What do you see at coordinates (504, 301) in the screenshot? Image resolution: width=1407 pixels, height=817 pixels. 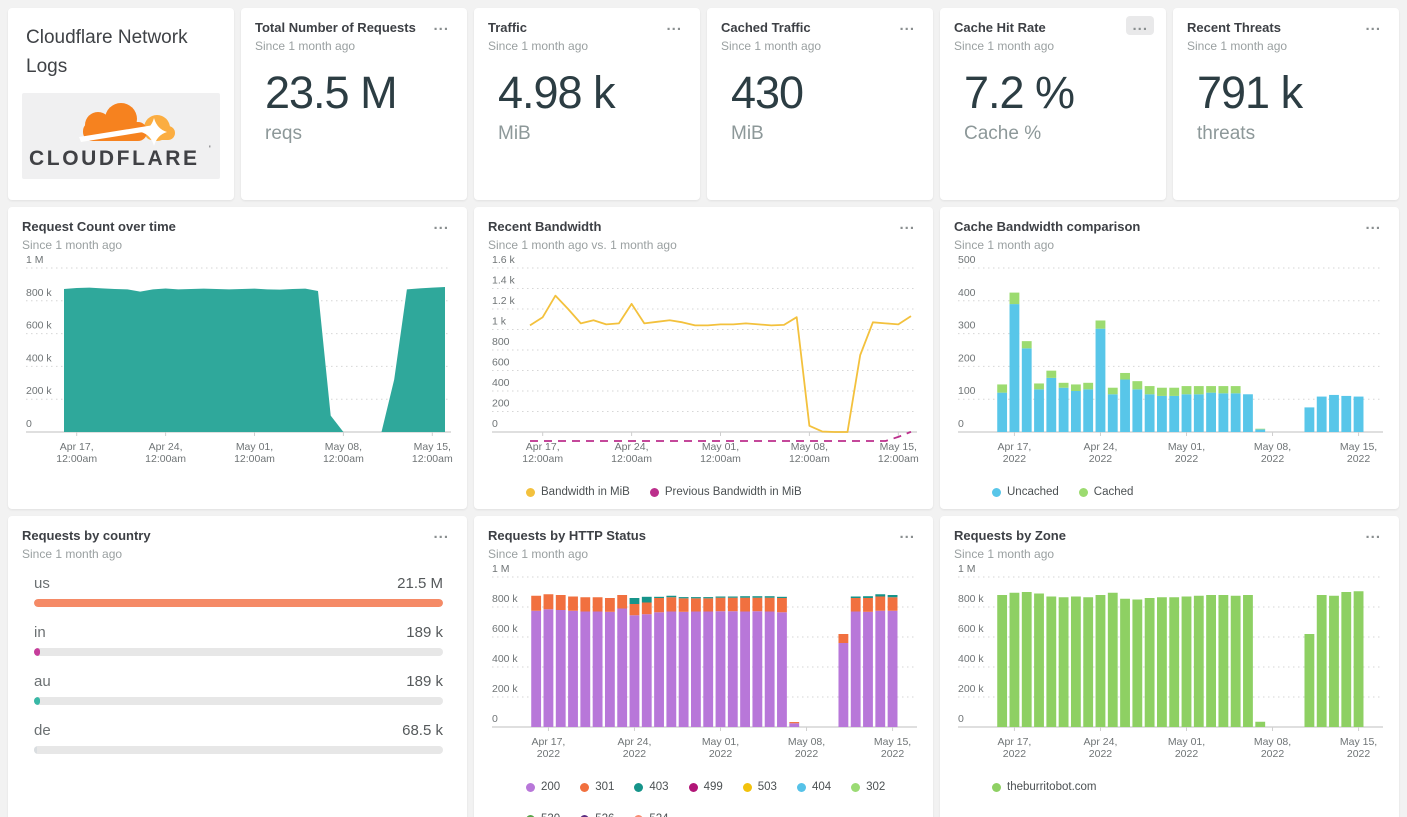 I see `svg-text: 1.2 k` at bounding box center [504, 301].